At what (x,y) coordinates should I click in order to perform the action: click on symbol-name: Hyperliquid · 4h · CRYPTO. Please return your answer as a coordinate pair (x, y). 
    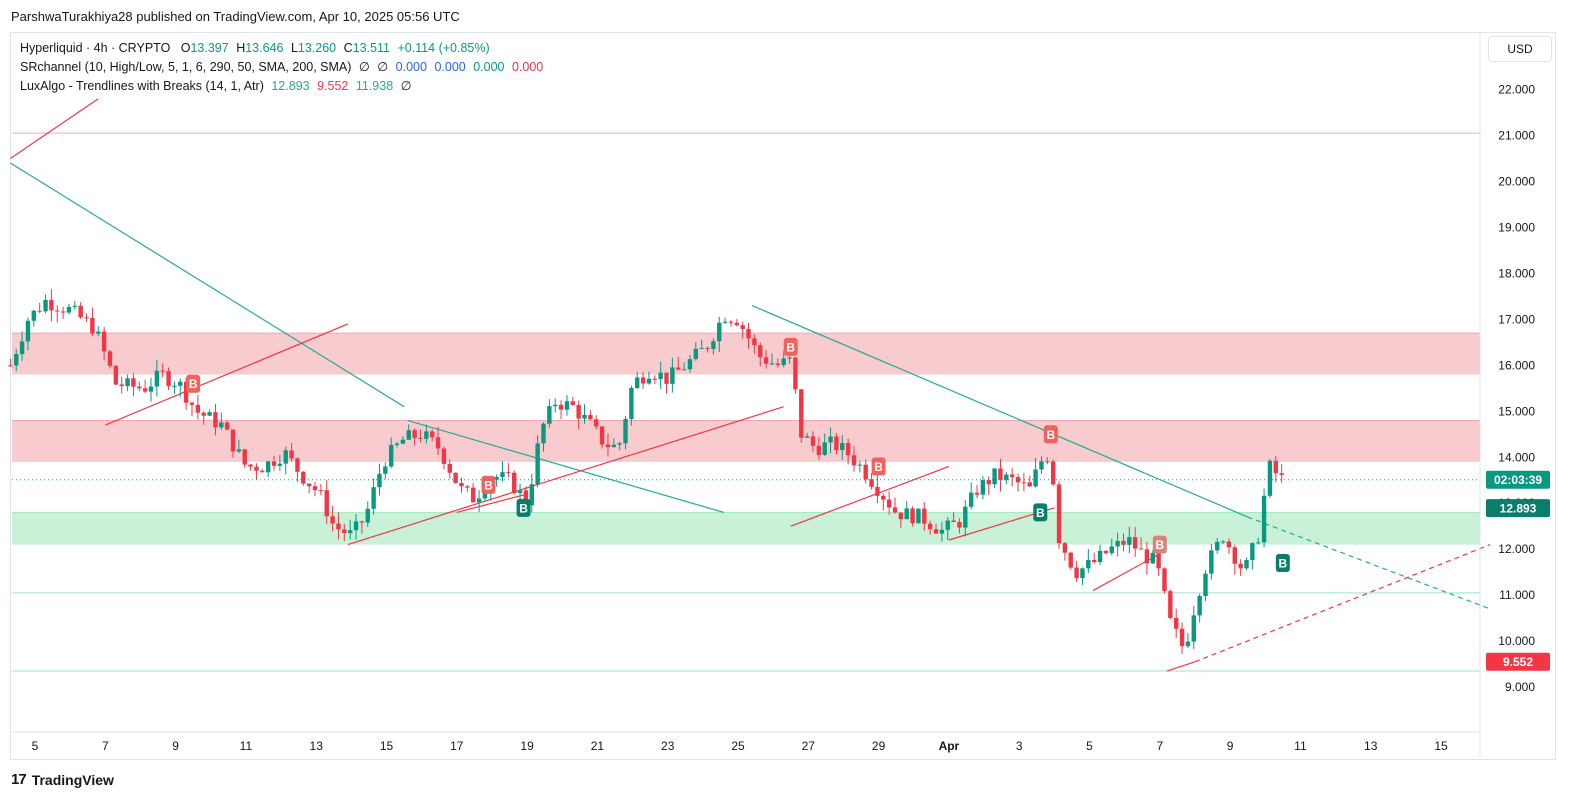
    Looking at the image, I should click on (95, 48).